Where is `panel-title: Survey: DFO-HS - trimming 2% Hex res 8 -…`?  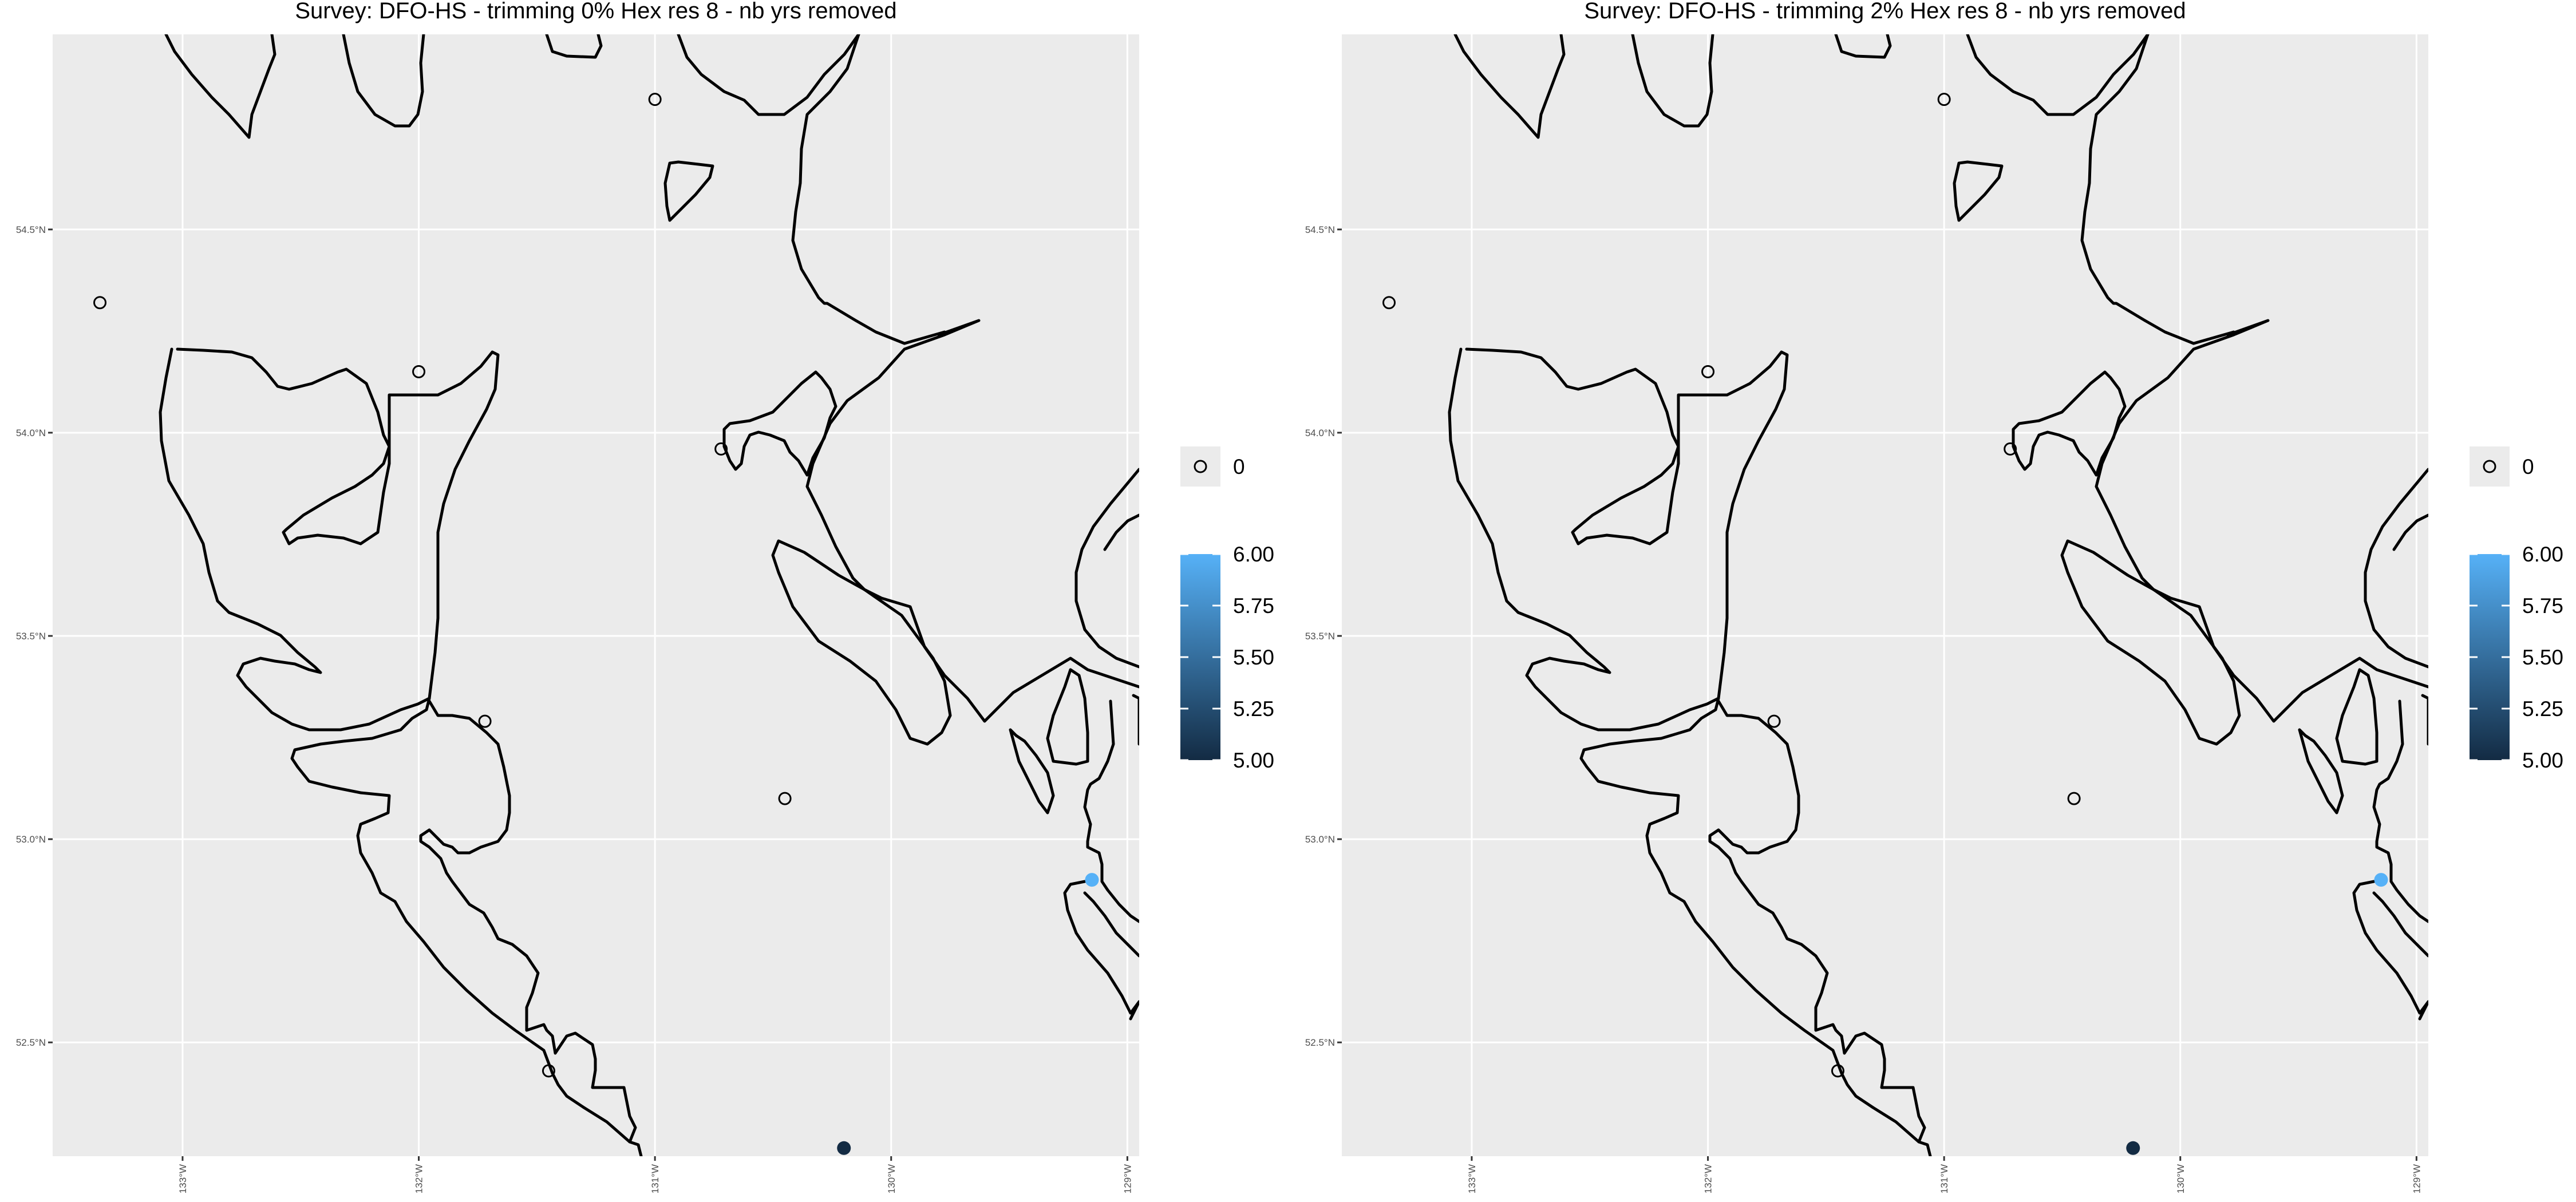
panel-title: Survey: DFO-HS - trimming 2% Hex res 8 -… is located at coordinates (1885, 11).